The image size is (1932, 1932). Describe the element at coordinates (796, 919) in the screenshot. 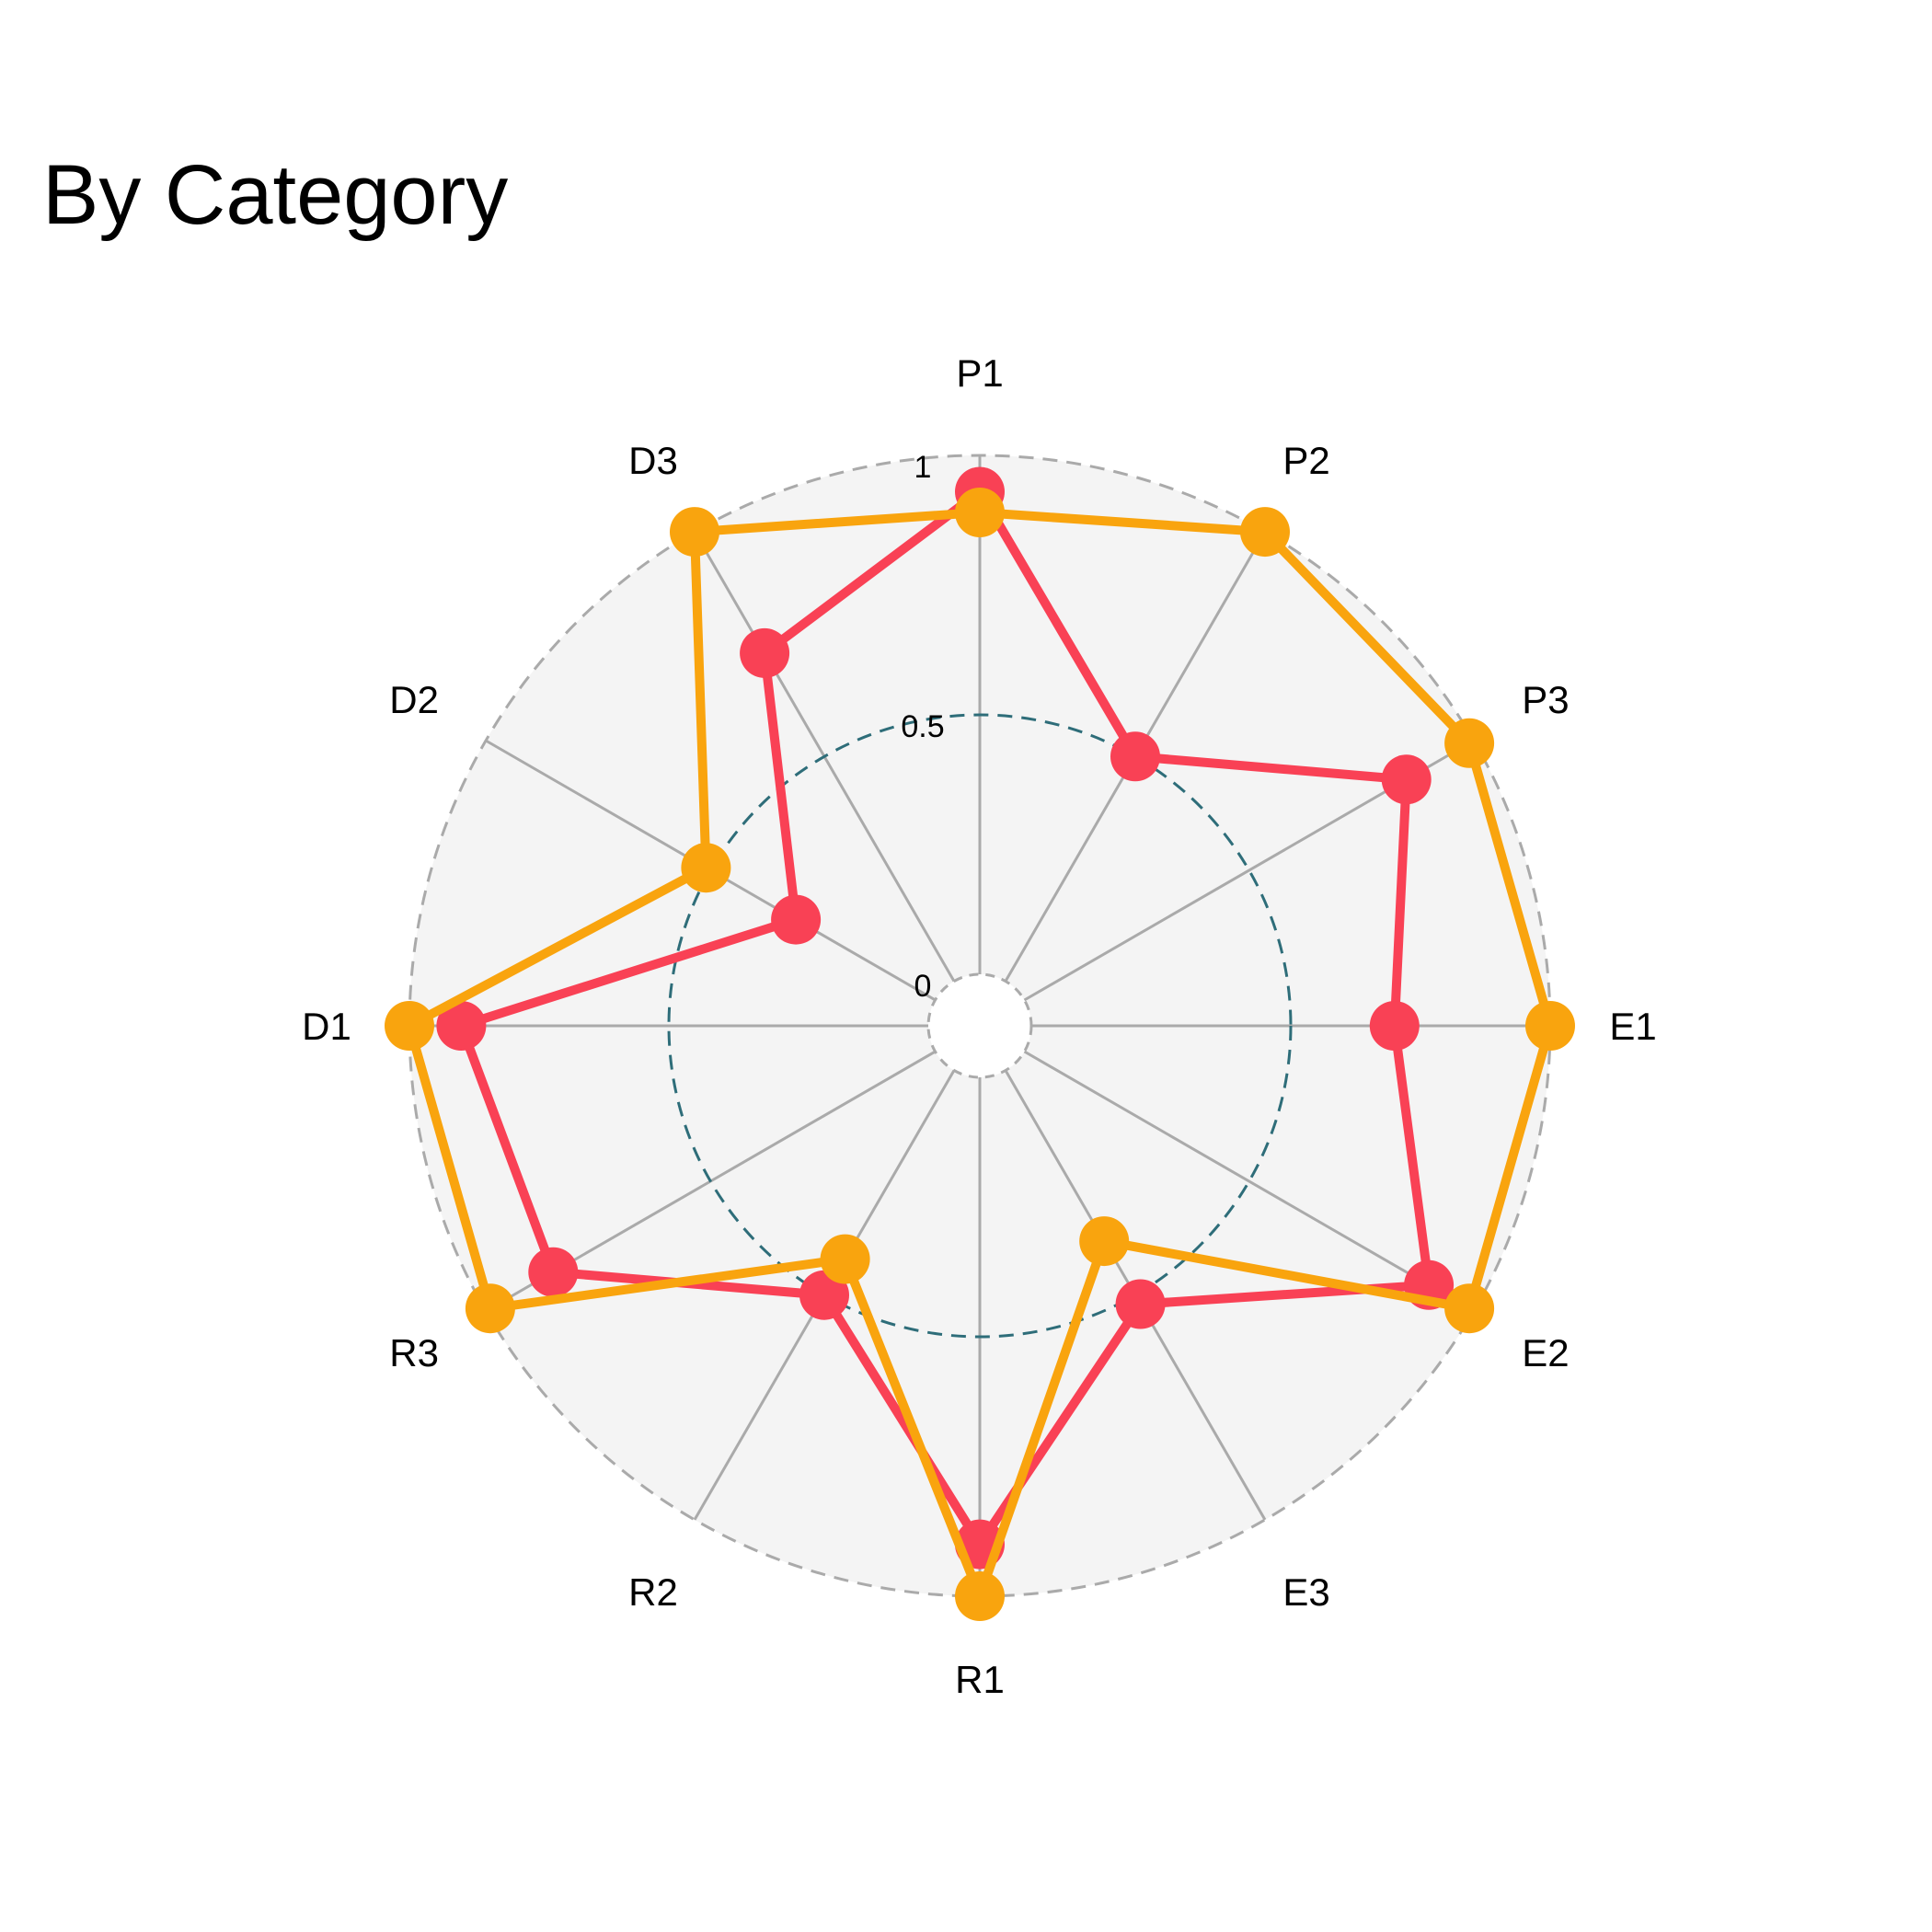

I see `series-1-point-d2` at that location.